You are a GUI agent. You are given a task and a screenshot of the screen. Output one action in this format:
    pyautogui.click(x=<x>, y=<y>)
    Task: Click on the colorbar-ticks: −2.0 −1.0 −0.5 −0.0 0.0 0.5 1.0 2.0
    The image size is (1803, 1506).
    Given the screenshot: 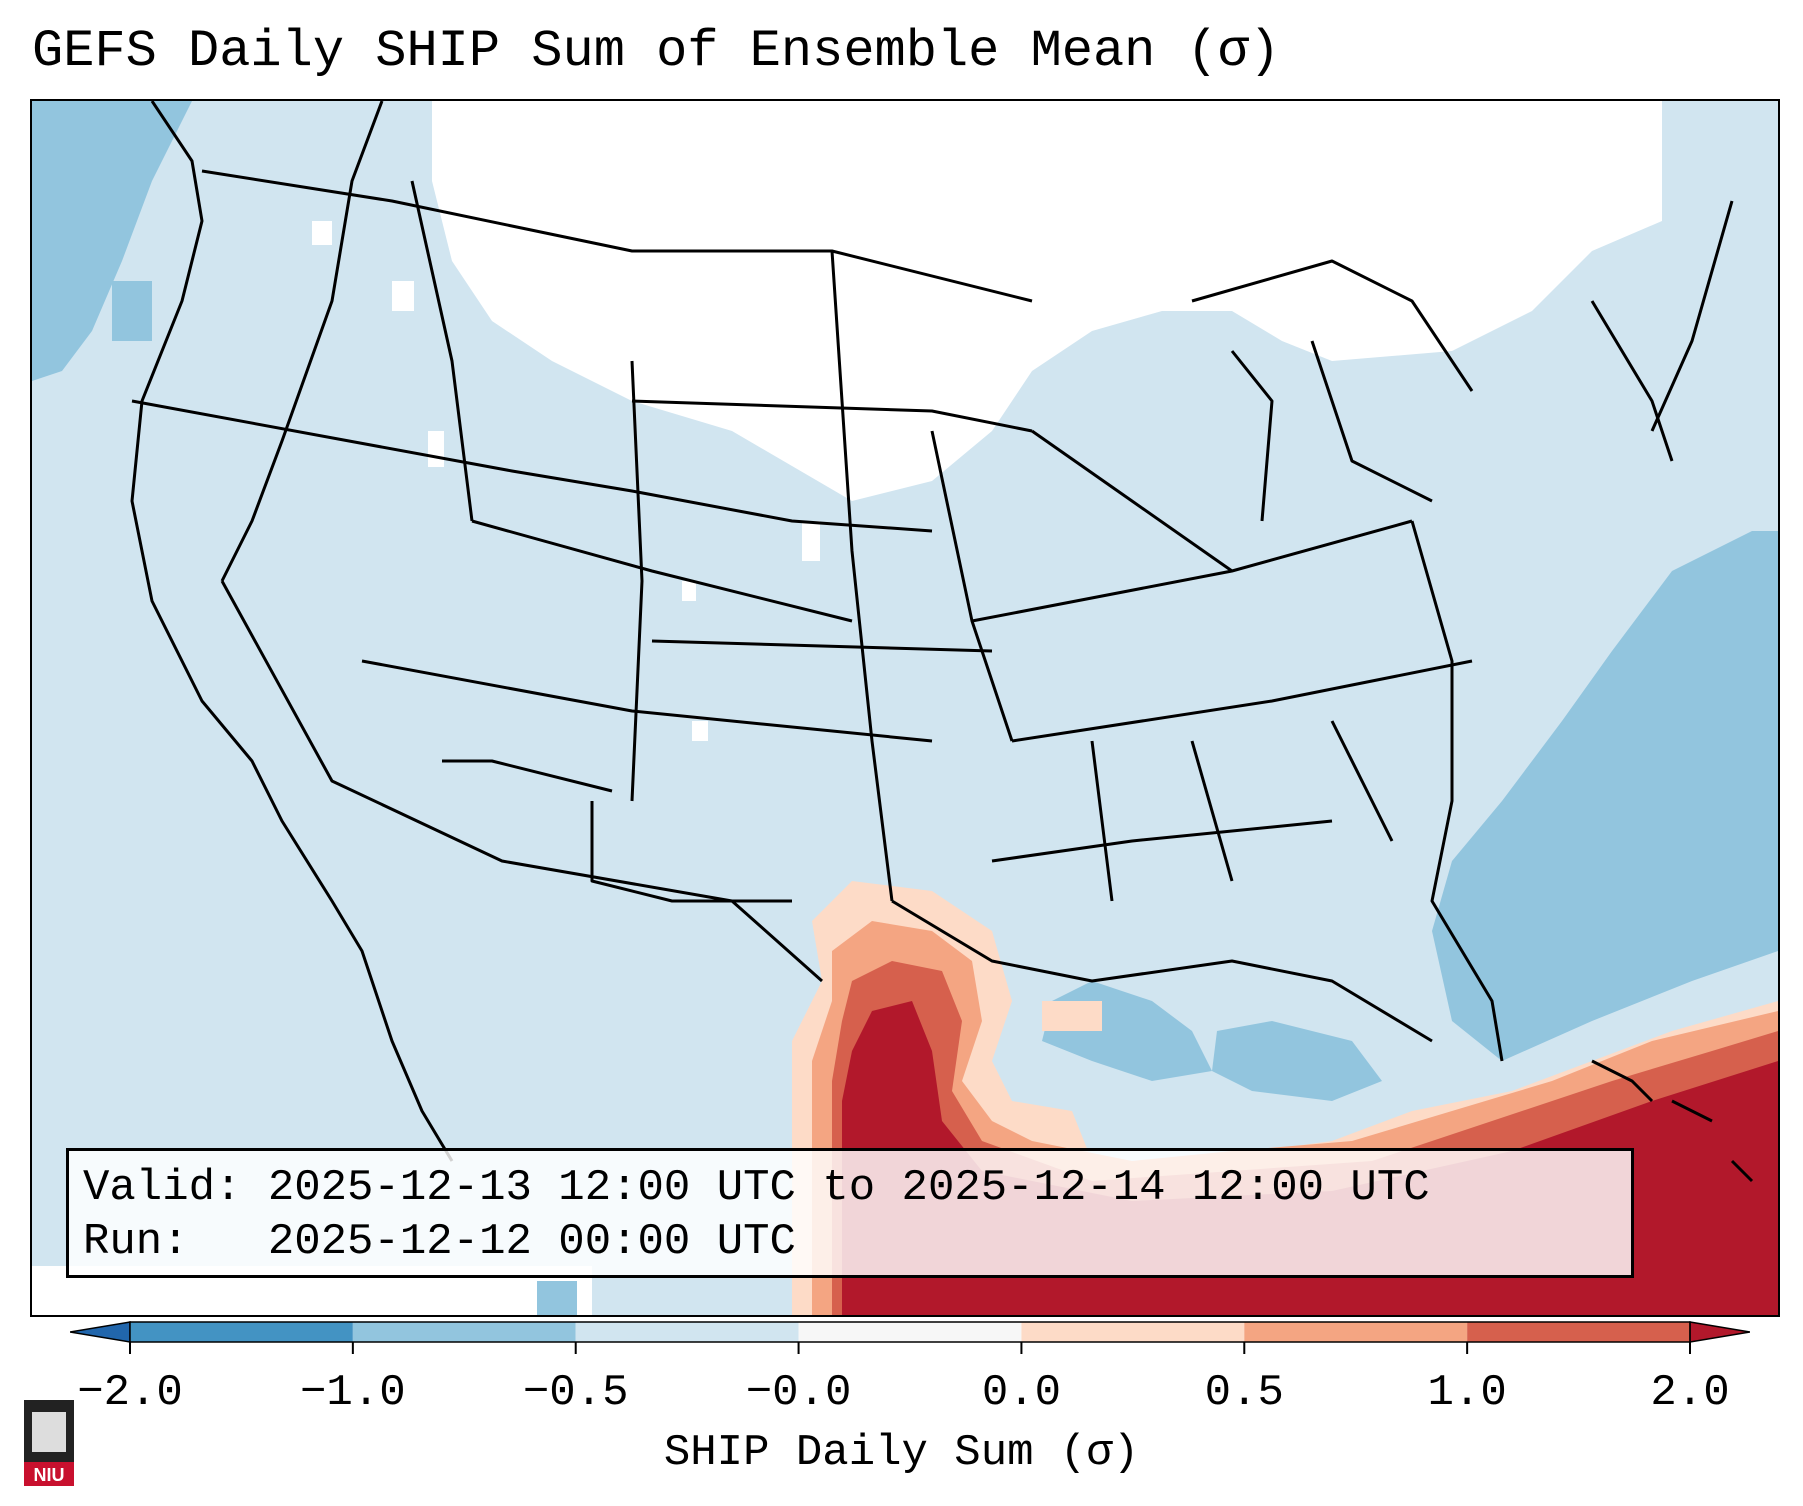 What is the action you would take?
    pyautogui.click(x=903, y=1380)
    